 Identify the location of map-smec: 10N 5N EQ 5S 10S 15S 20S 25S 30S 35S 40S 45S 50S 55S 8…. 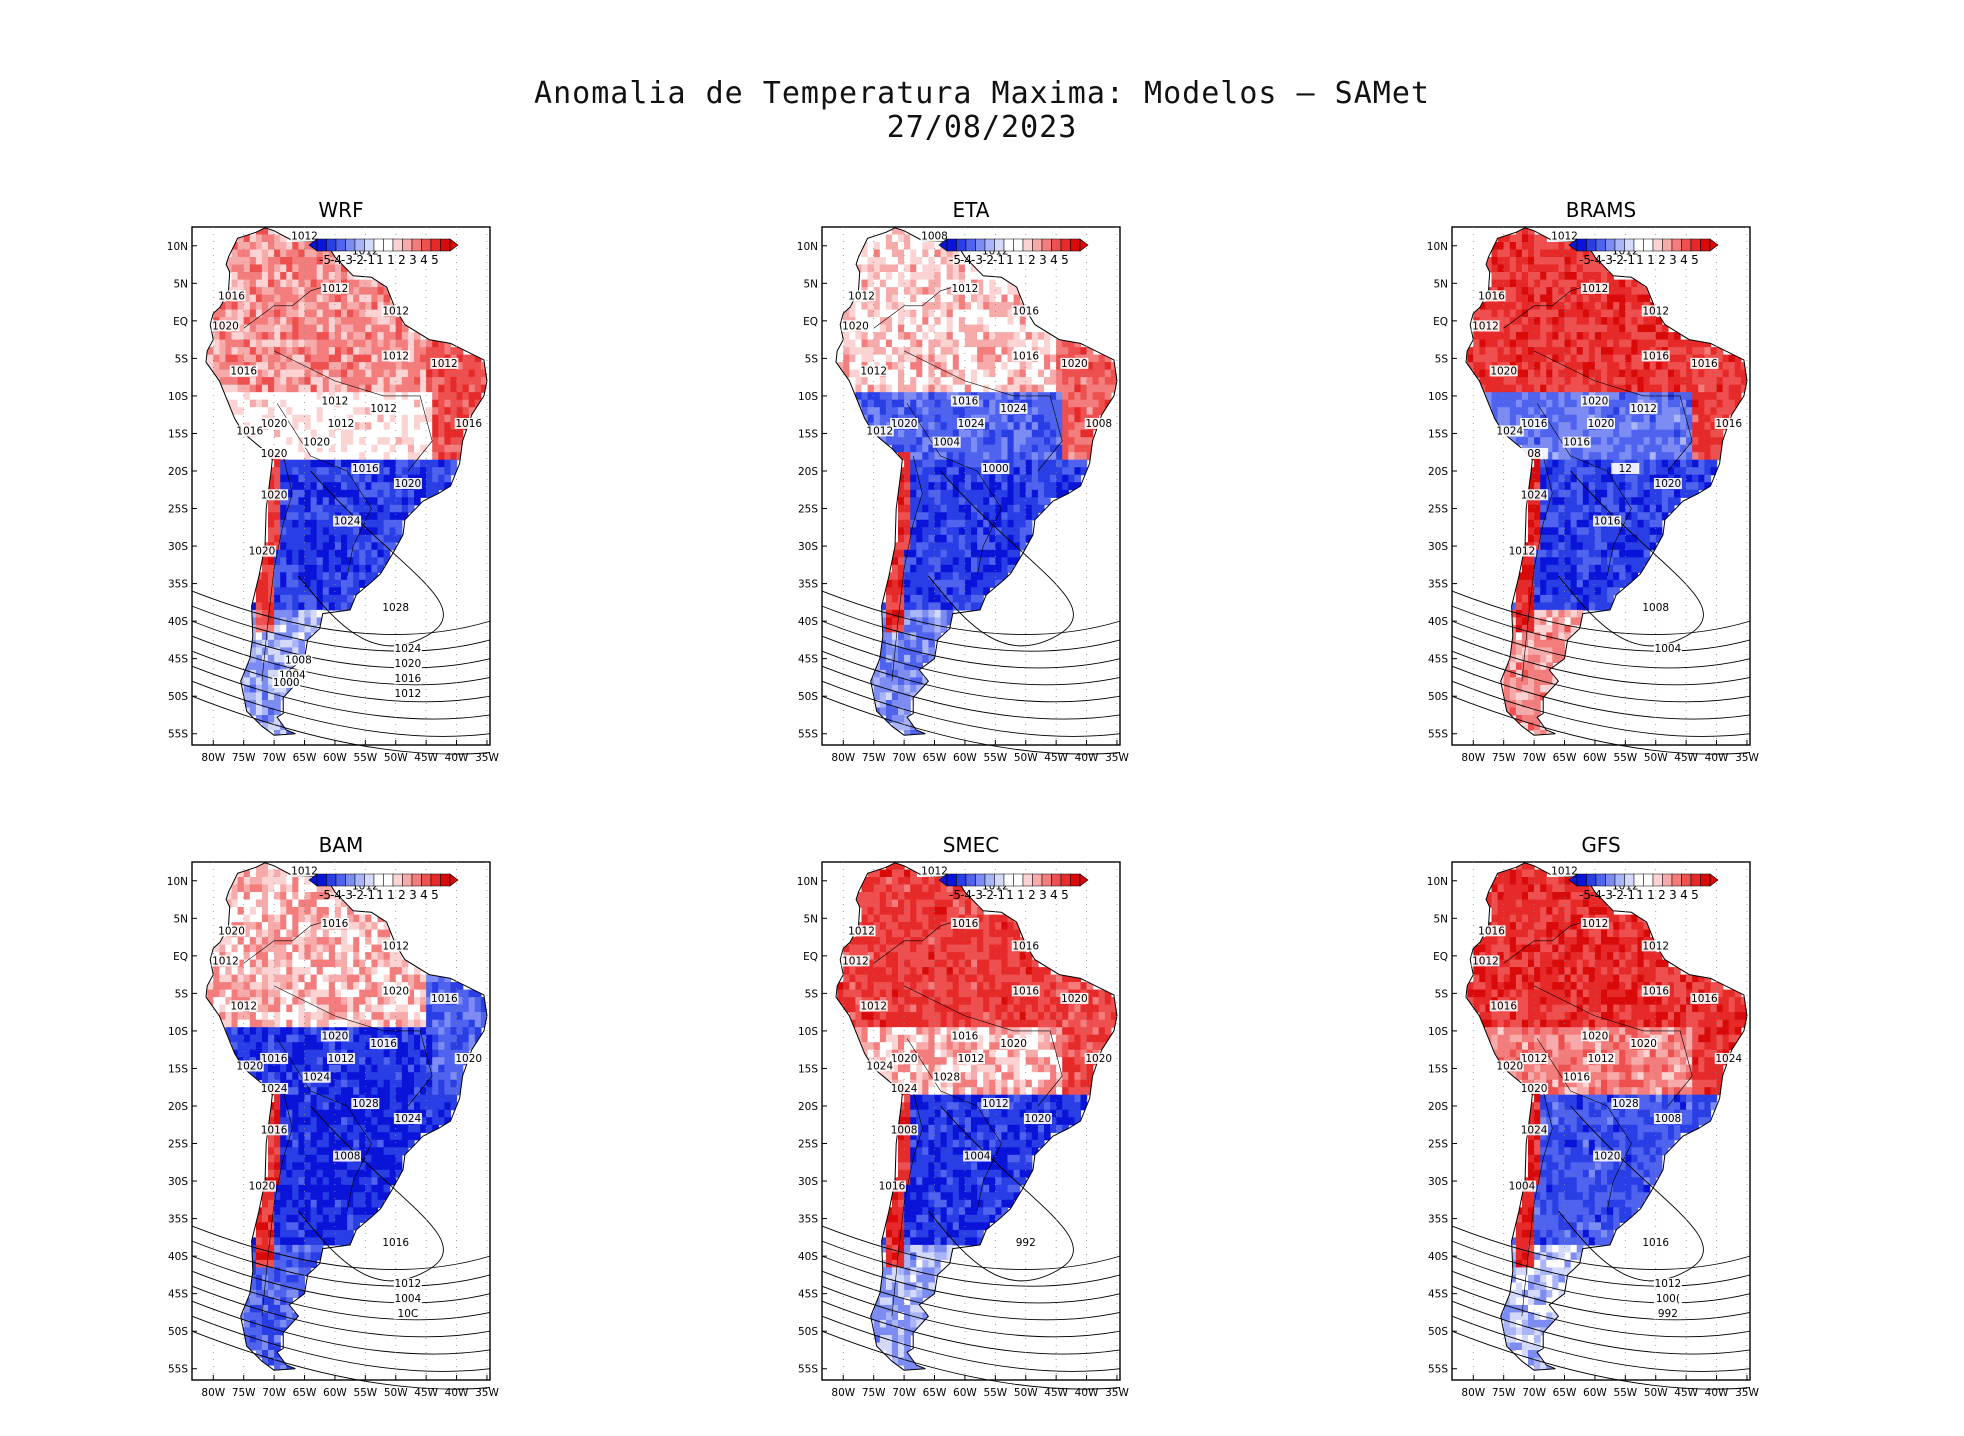
(963, 1130).